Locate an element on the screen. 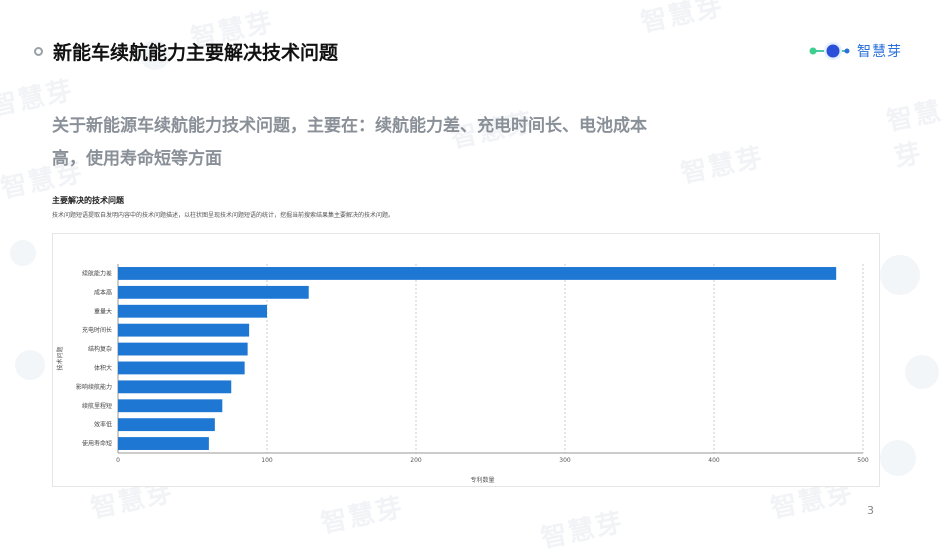 The height and width of the screenshot is (555, 950). category-label: 充电时间长 is located at coordinates (97, 330).